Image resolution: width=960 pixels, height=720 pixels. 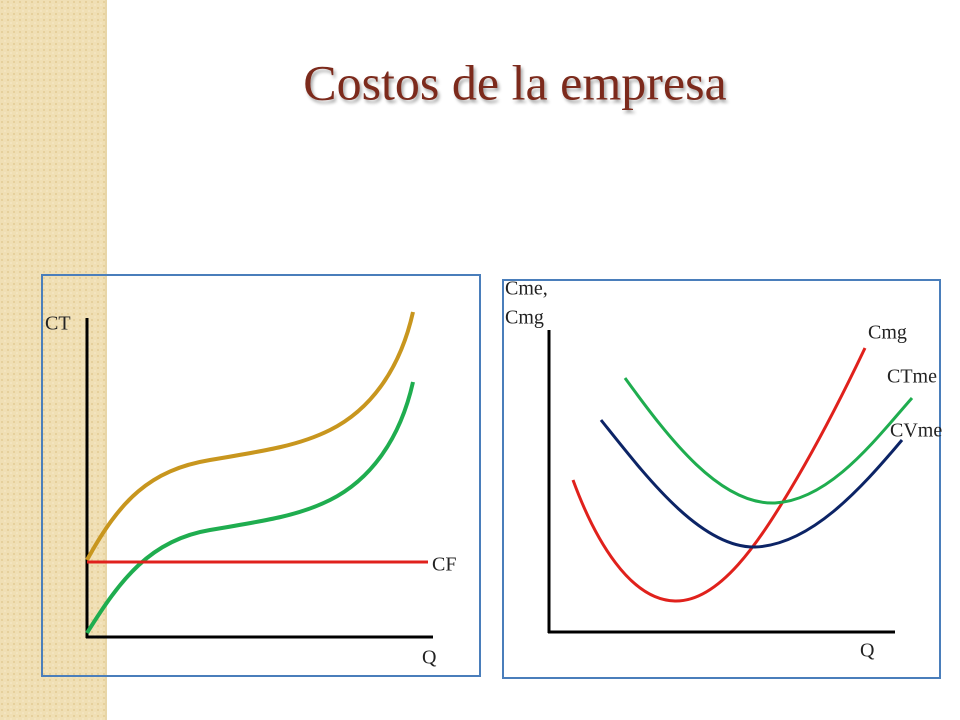 What do you see at coordinates (52, 360) in the screenshot?
I see `side-strip` at bounding box center [52, 360].